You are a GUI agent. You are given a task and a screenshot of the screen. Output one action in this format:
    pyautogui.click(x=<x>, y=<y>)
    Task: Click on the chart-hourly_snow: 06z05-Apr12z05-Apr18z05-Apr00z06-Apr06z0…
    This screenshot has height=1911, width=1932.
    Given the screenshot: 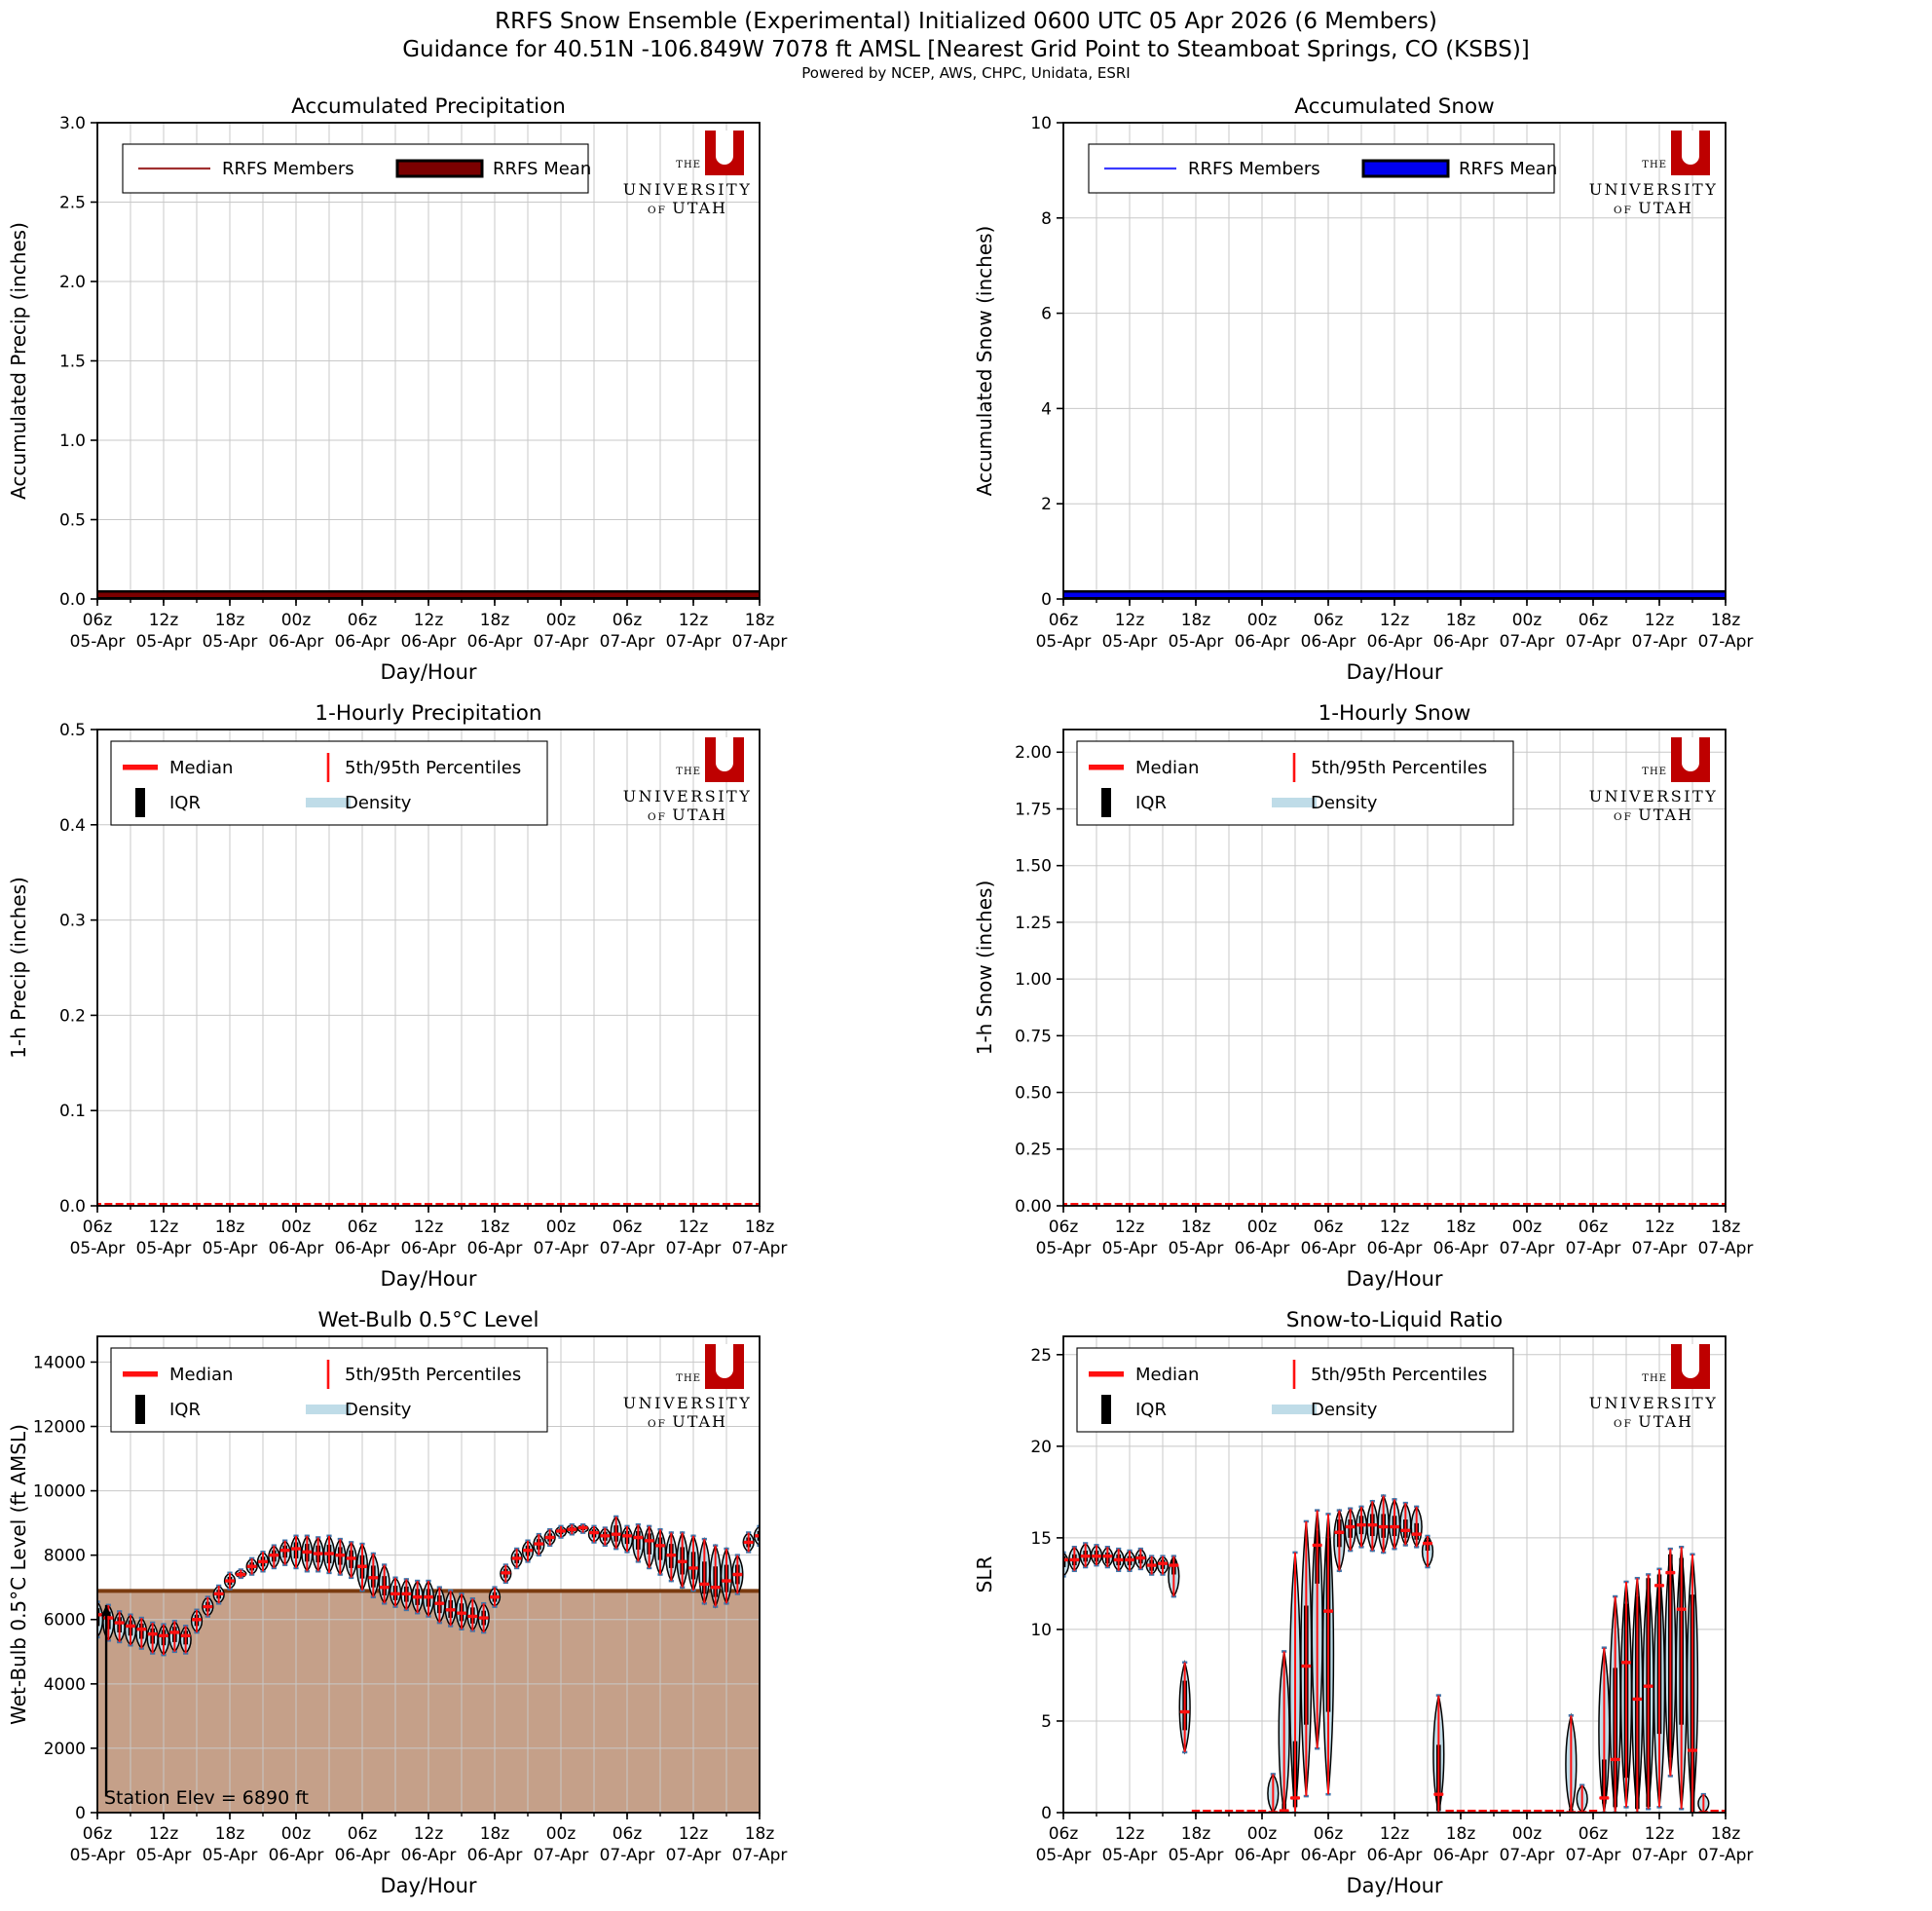 What is the action you would take?
    pyautogui.click(x=1363, y=996)
    